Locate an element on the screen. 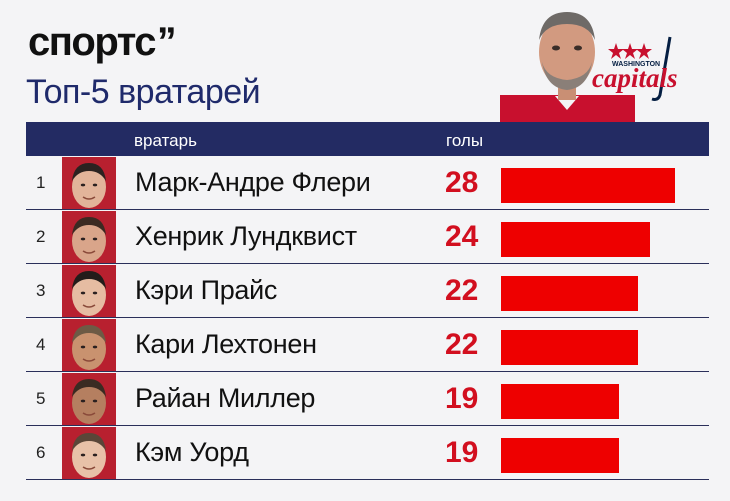  column-header-goals: голы is located at coordinates (465, 140).